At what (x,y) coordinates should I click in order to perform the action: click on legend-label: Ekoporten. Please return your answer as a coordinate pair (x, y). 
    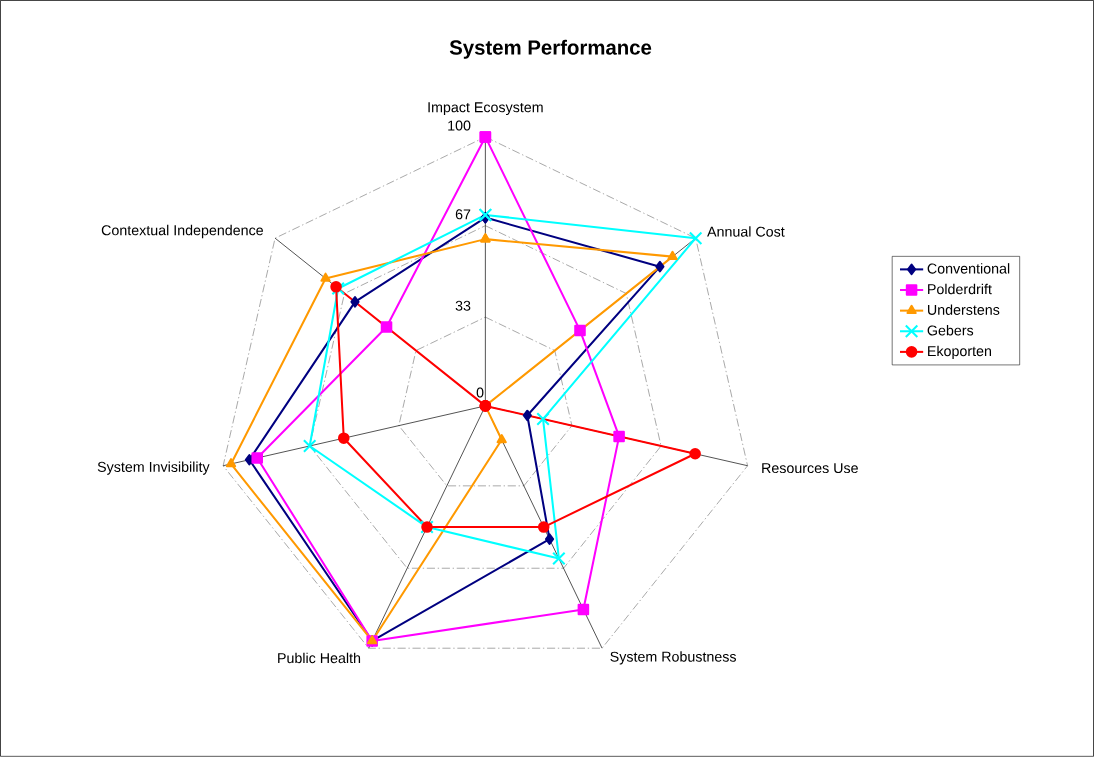
    Looking at the image, I should click on (960, 352).